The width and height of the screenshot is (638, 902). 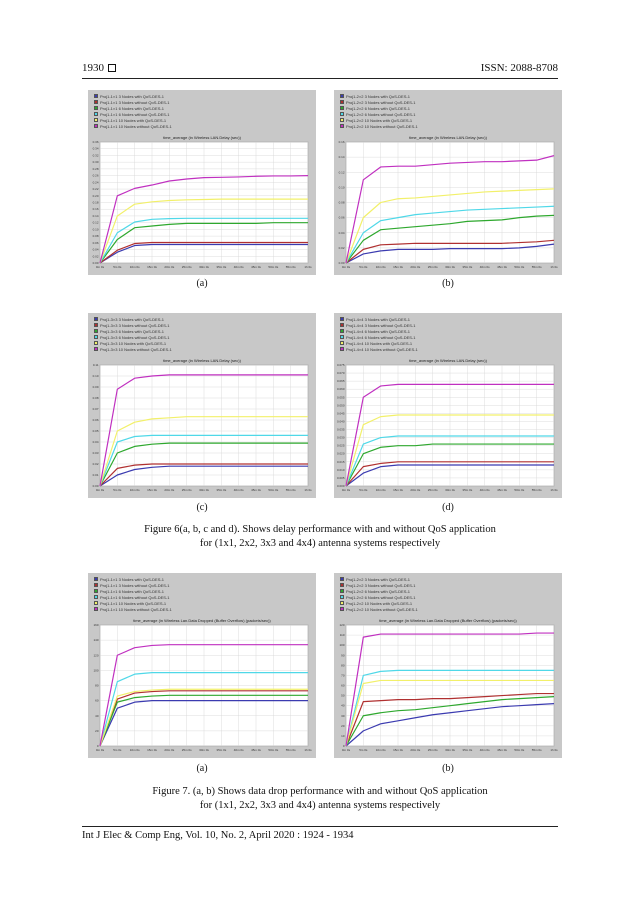 I want to click on page-header: 1930 ISSN: 2088-8708, so click(x=320, y=69).